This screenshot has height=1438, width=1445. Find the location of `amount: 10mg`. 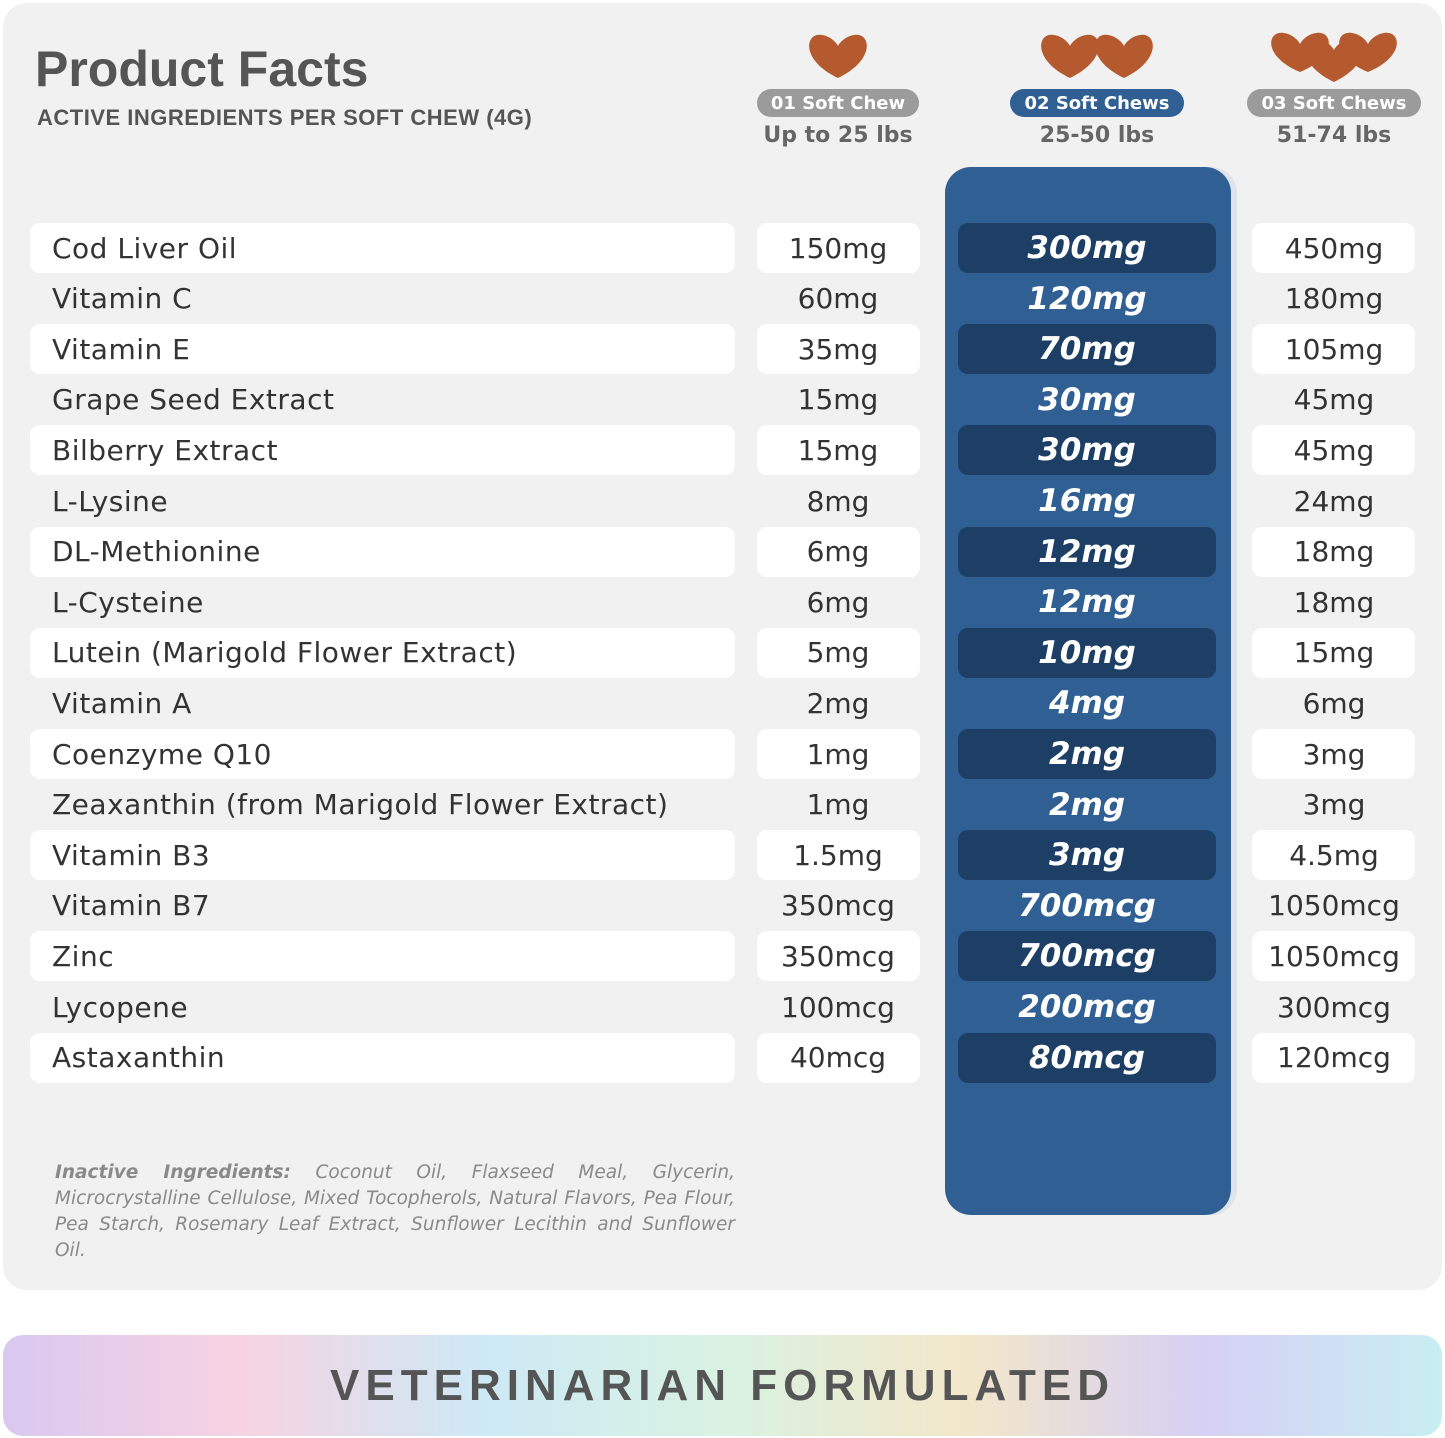

amount: 10mg is located at coordinates (1087, 652).